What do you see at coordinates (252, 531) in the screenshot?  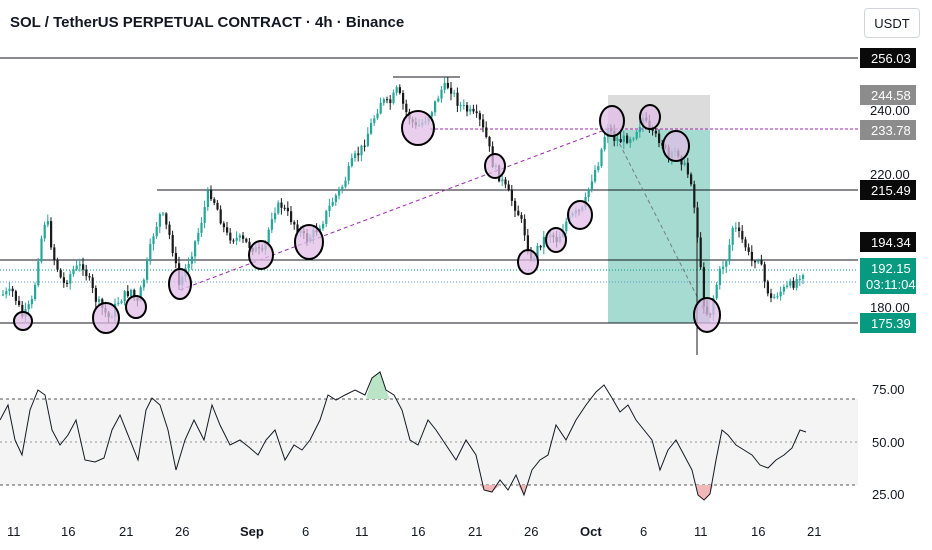 I see `date-label-sep: Sep` at bounding box center [252, 531].